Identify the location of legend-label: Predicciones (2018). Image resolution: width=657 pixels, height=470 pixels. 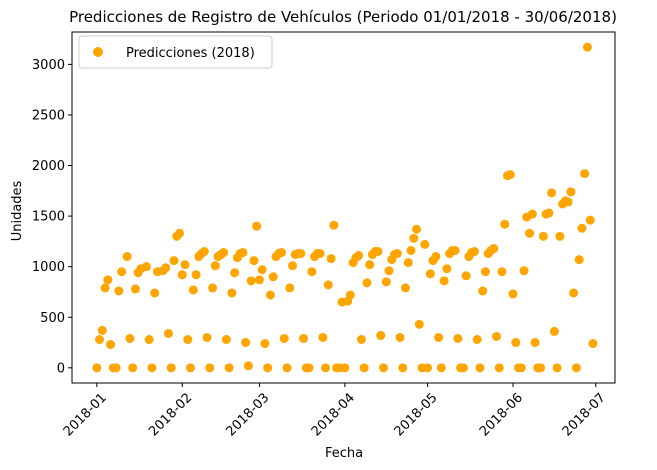
(190, 53).